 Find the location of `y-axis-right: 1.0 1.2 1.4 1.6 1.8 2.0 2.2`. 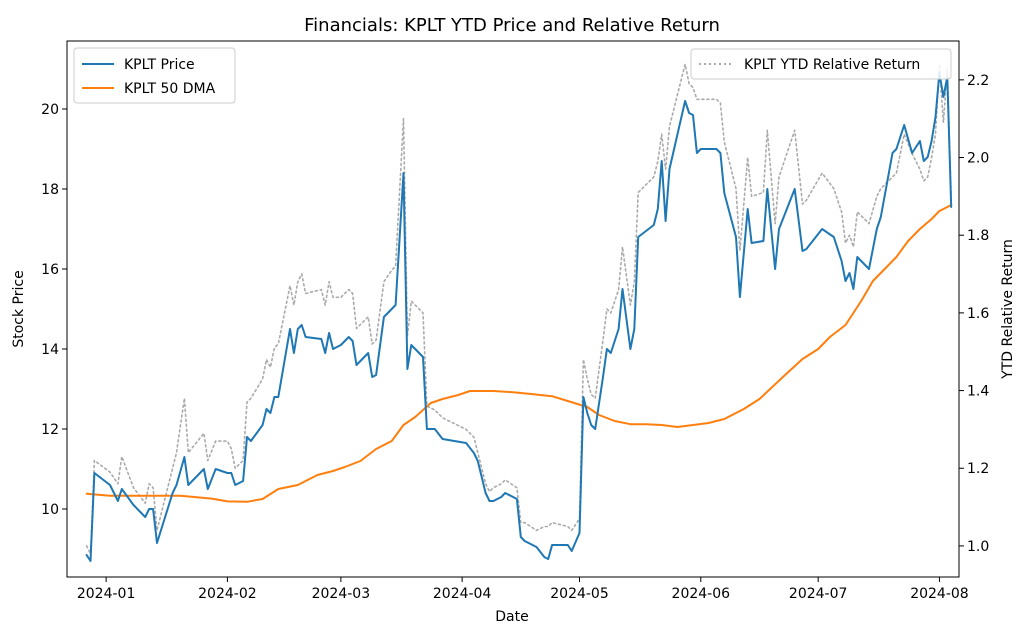

y-axis-right: 1.0 1.2 1.4 1.6 1.8 2.0 2.2 is located at coordinates (974, 314).